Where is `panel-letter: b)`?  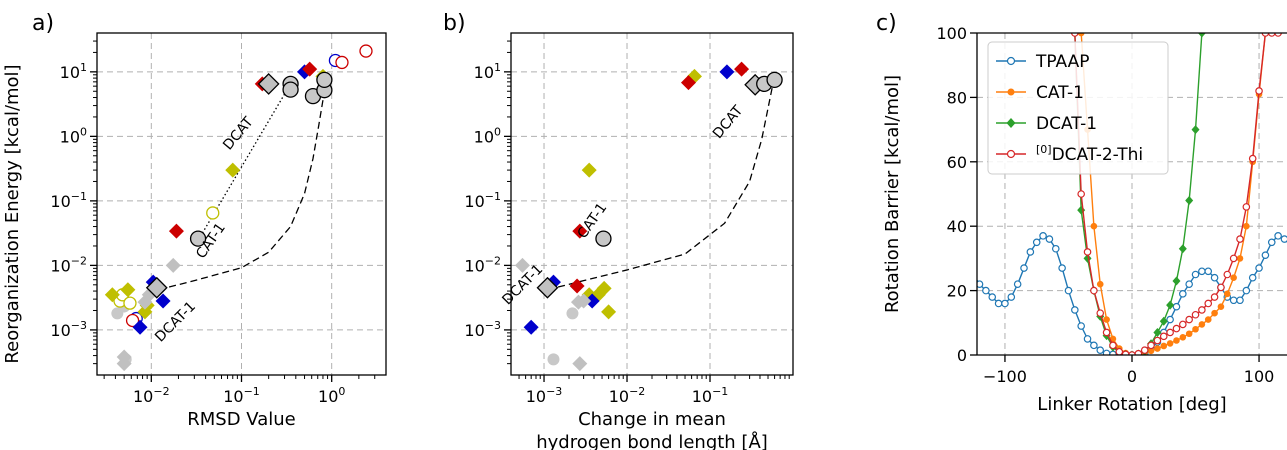 panel-letter: b) is located at coordinates (454, 23).